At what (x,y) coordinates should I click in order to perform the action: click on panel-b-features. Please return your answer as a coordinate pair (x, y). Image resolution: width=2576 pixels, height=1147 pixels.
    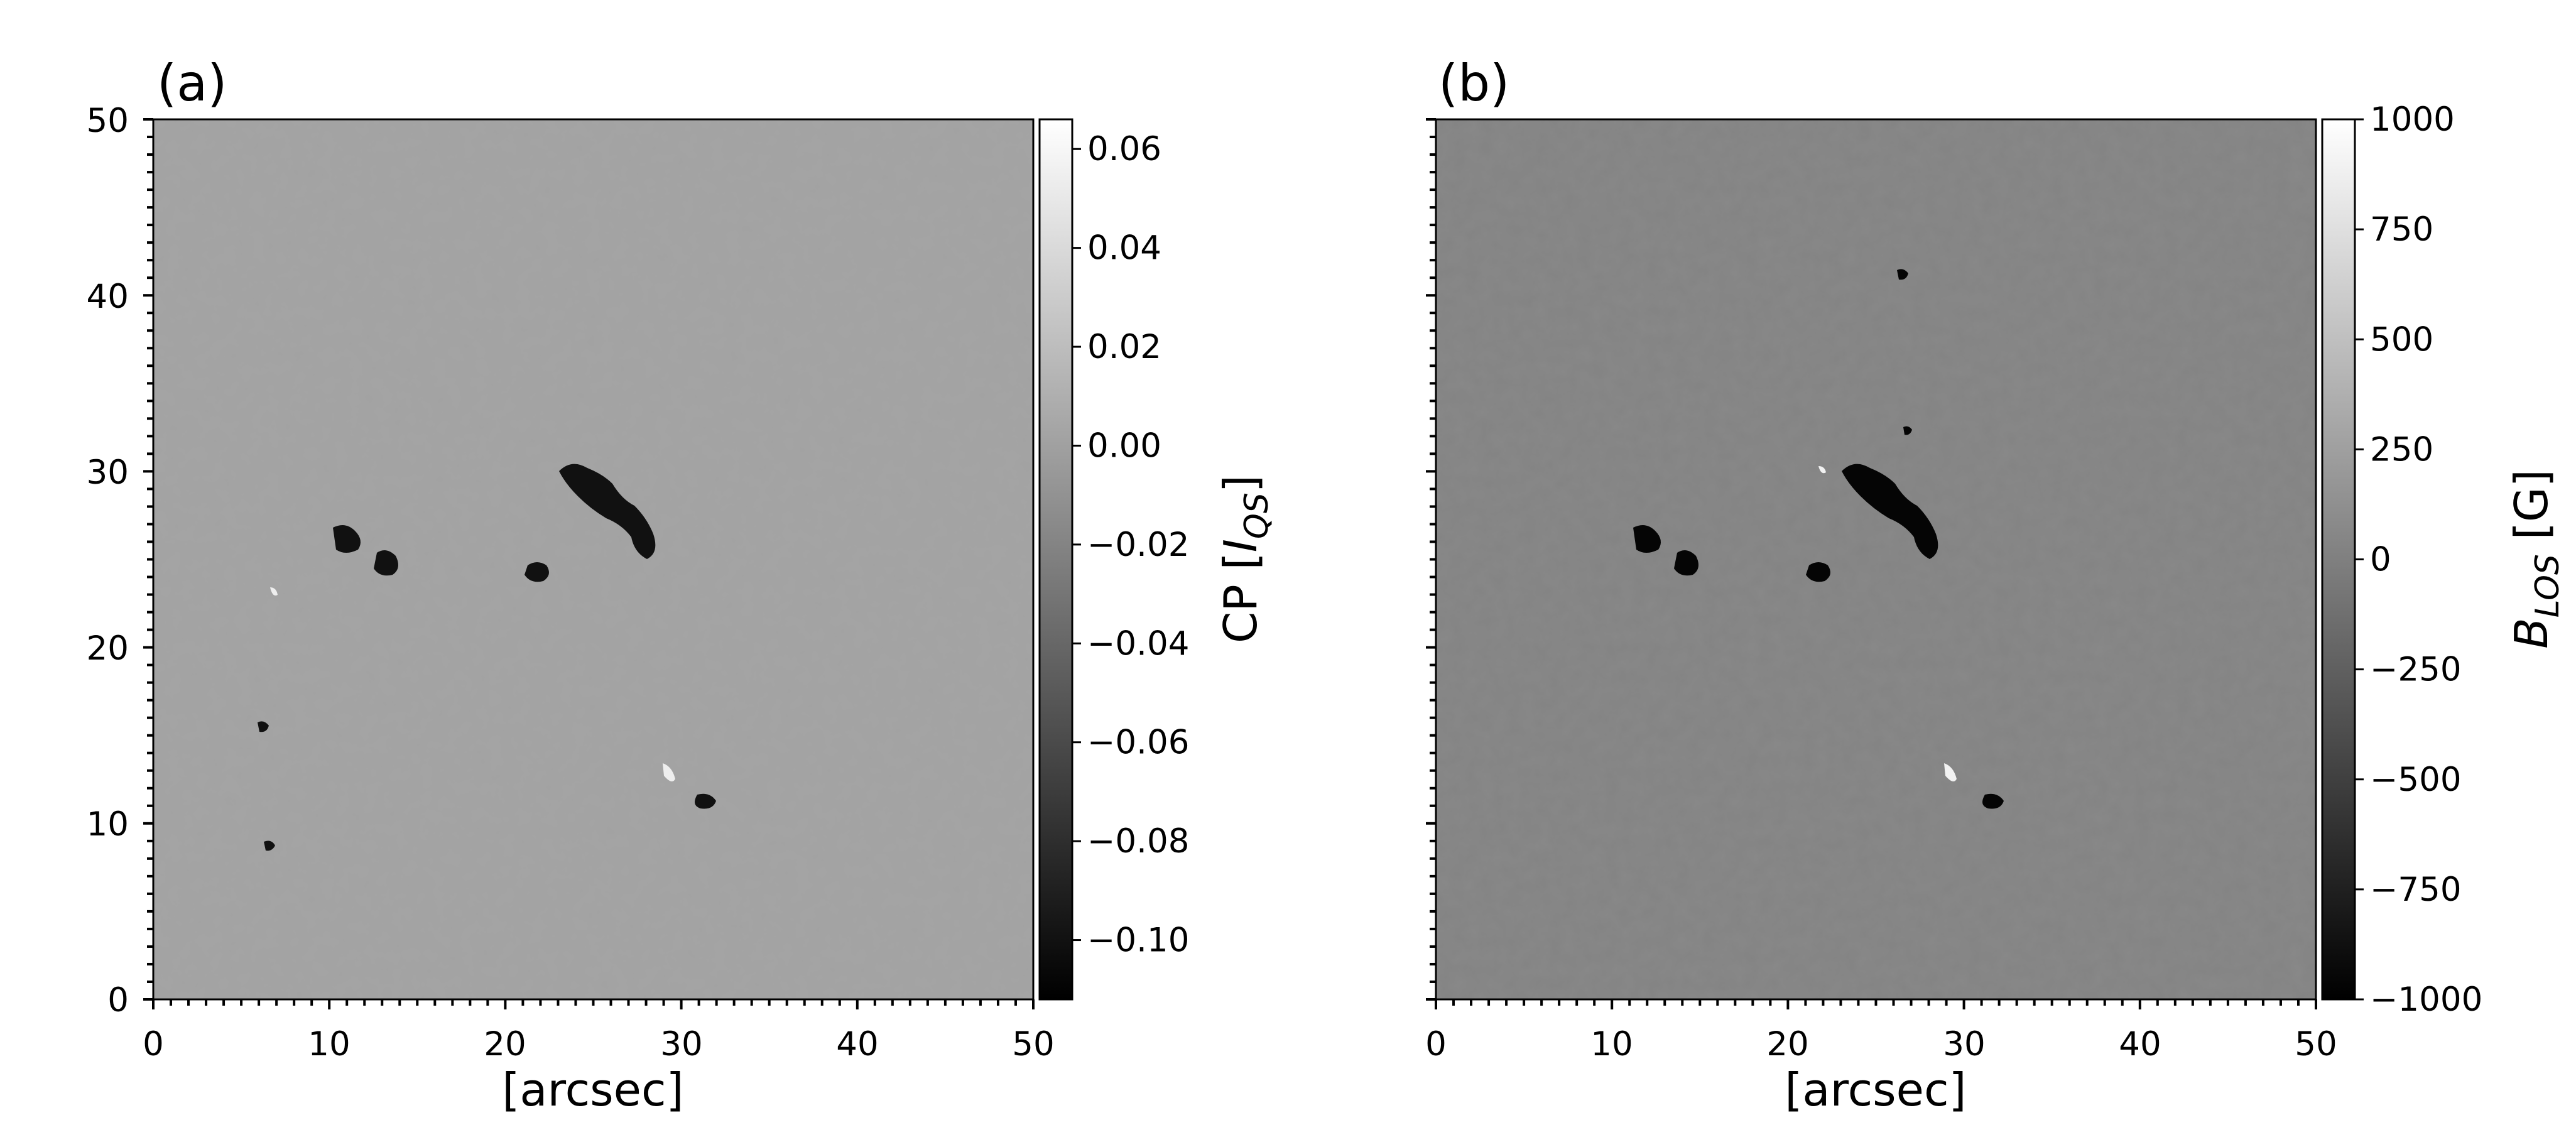
    Looking at the image, I should click on (1819, 539).